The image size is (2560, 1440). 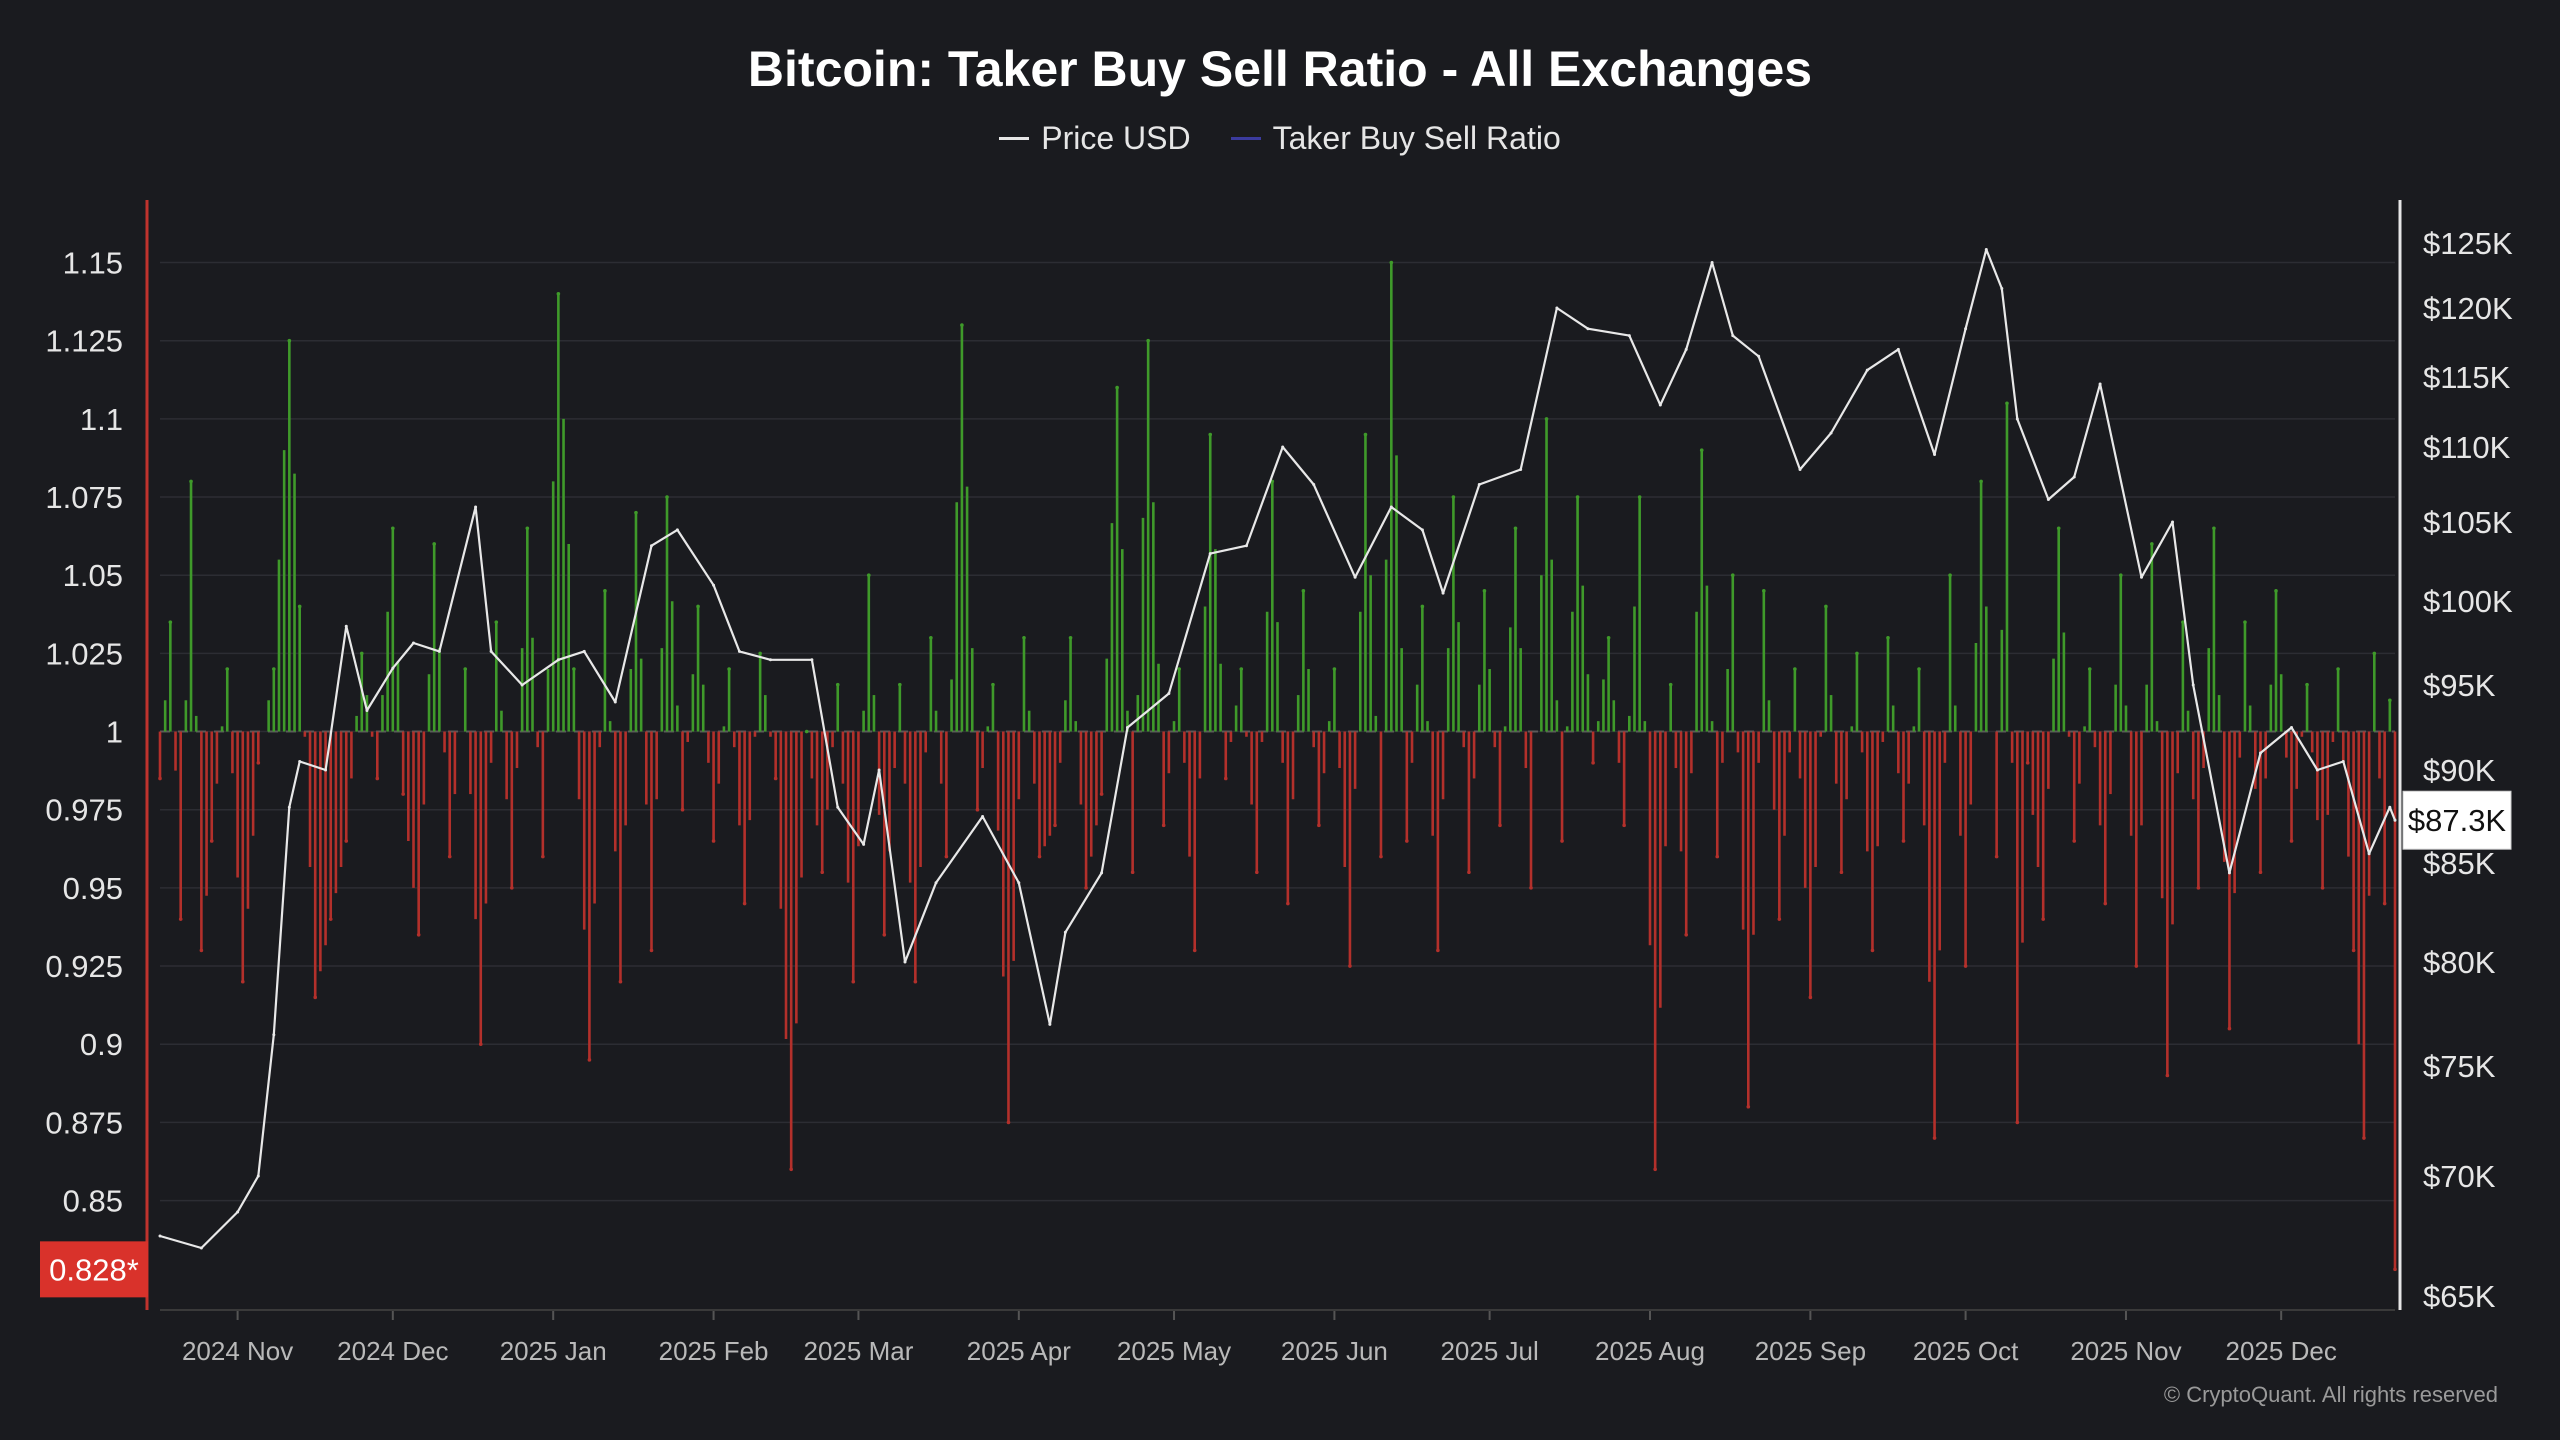 I want to click on current-price-label: $87.3K, so click(x=2457, y=820).